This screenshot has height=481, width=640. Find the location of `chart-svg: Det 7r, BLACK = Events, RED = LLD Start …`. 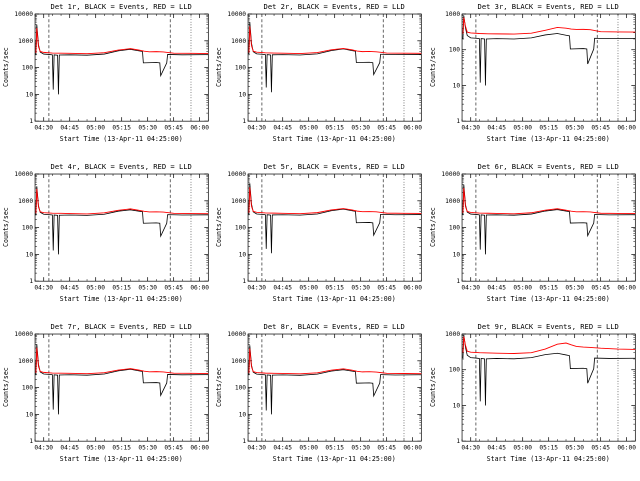

chart-svg: Det 7r, BLACK = Events, RED = LLD Start … is located at coordinates (105, 393).